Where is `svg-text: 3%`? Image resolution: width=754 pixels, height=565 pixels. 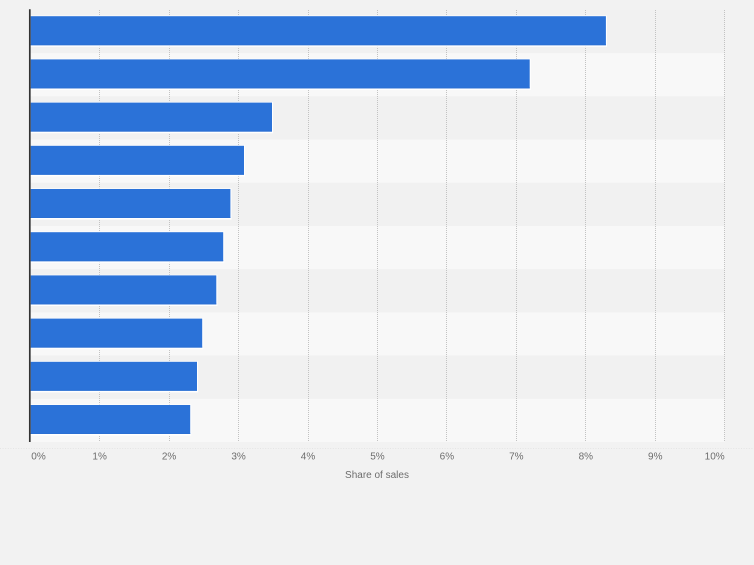 svg-text: 3% is located at coordinates (238, 457).